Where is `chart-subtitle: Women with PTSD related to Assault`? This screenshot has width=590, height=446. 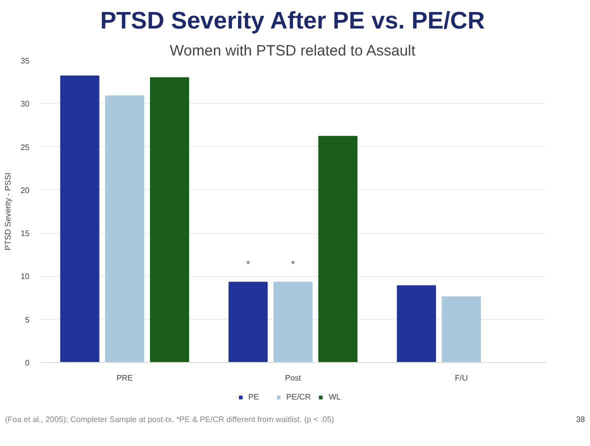 chart-subtitle: Women with PTSD related to Assault is located at coordinates (293, 51).